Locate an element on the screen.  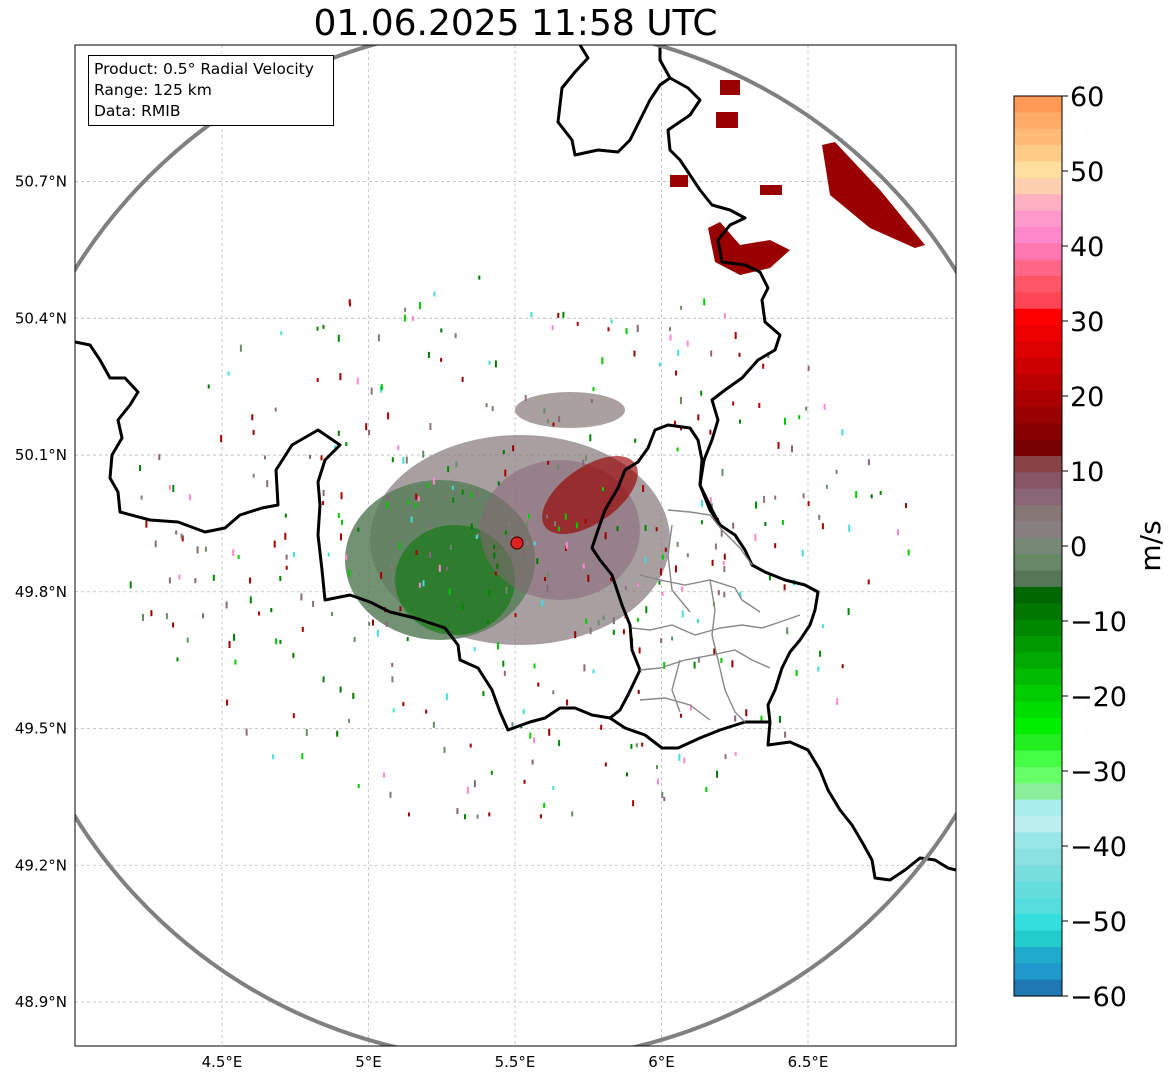
lat-tick-label: 49.5°N is located at coordinates (41, 729).